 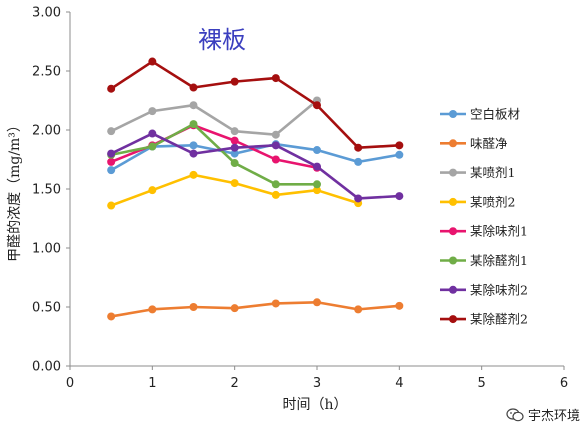 What do you see at coordinates (499, 319) in the screenshot?
I see `legend-label: 某除醛剂2` at bounding box center [499, 319].